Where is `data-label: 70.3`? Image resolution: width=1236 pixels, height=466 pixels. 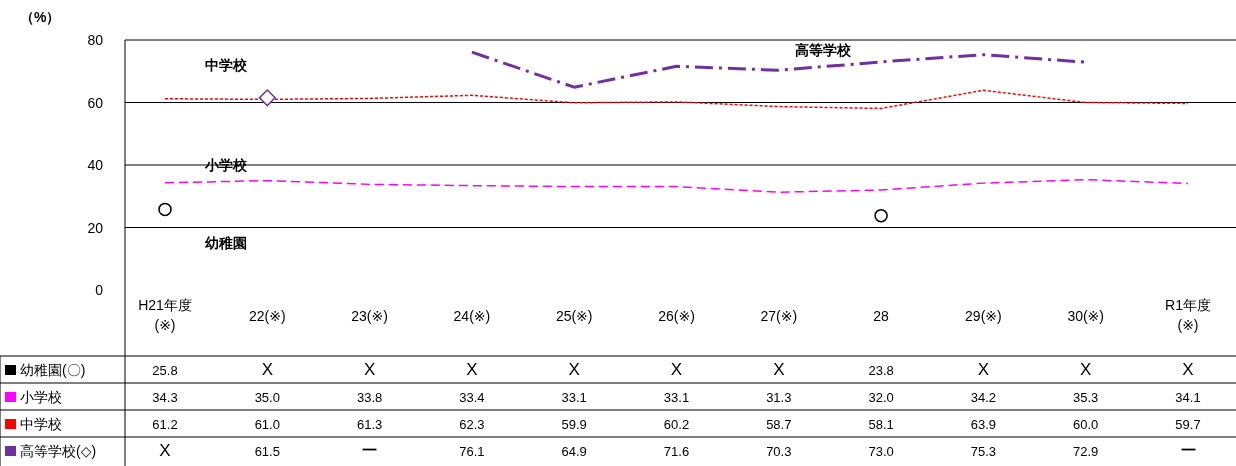 data-label: 70.3 is located at coordinates (779, 451).